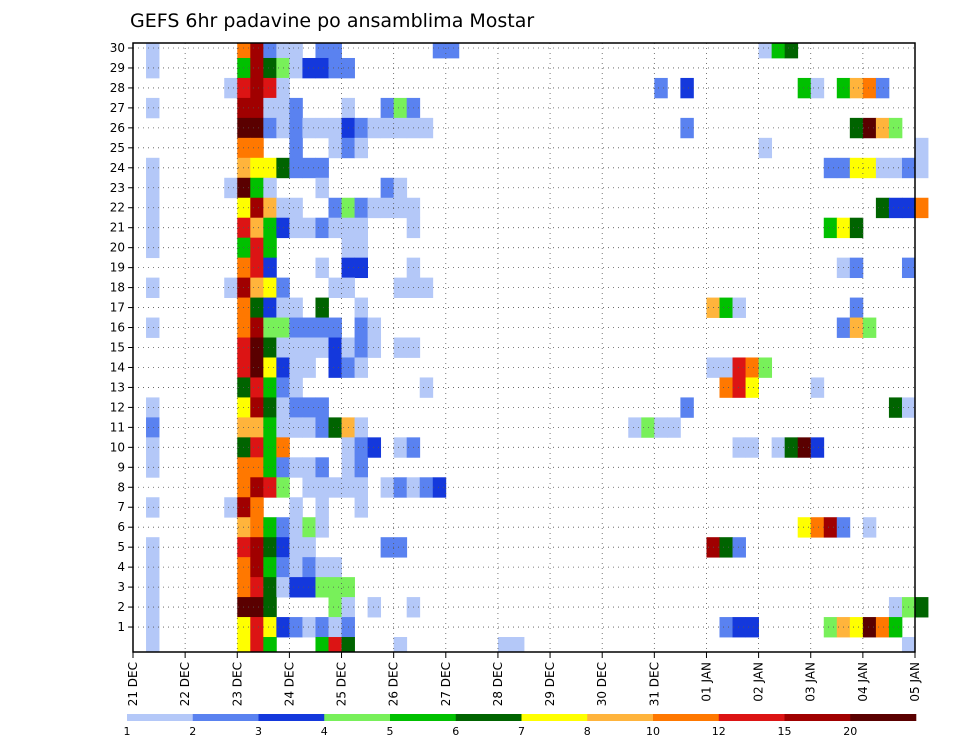  Describe the element at coordinates (185, 684) in the screenshot. I see `x-tick-label: 22 DEC` at that location.